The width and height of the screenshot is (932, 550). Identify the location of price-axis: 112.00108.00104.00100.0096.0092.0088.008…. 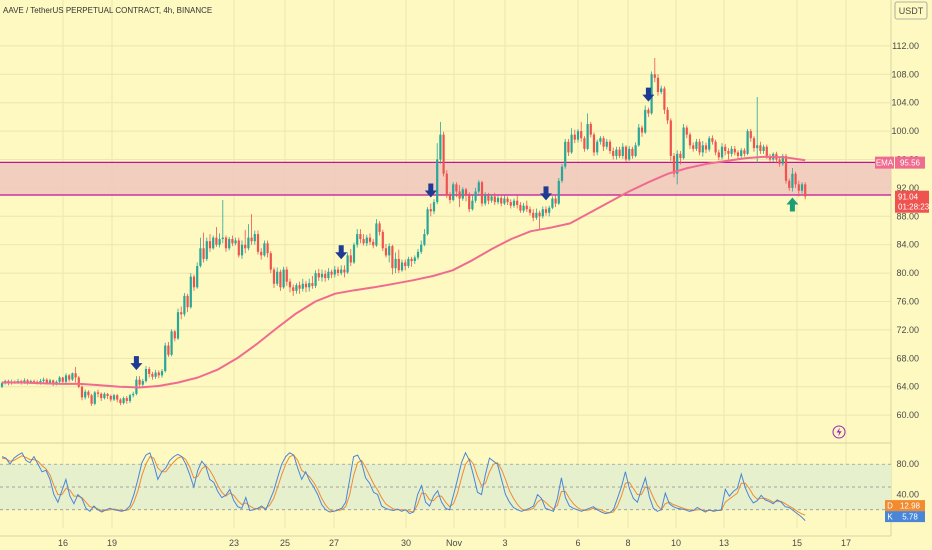
(903, 280).